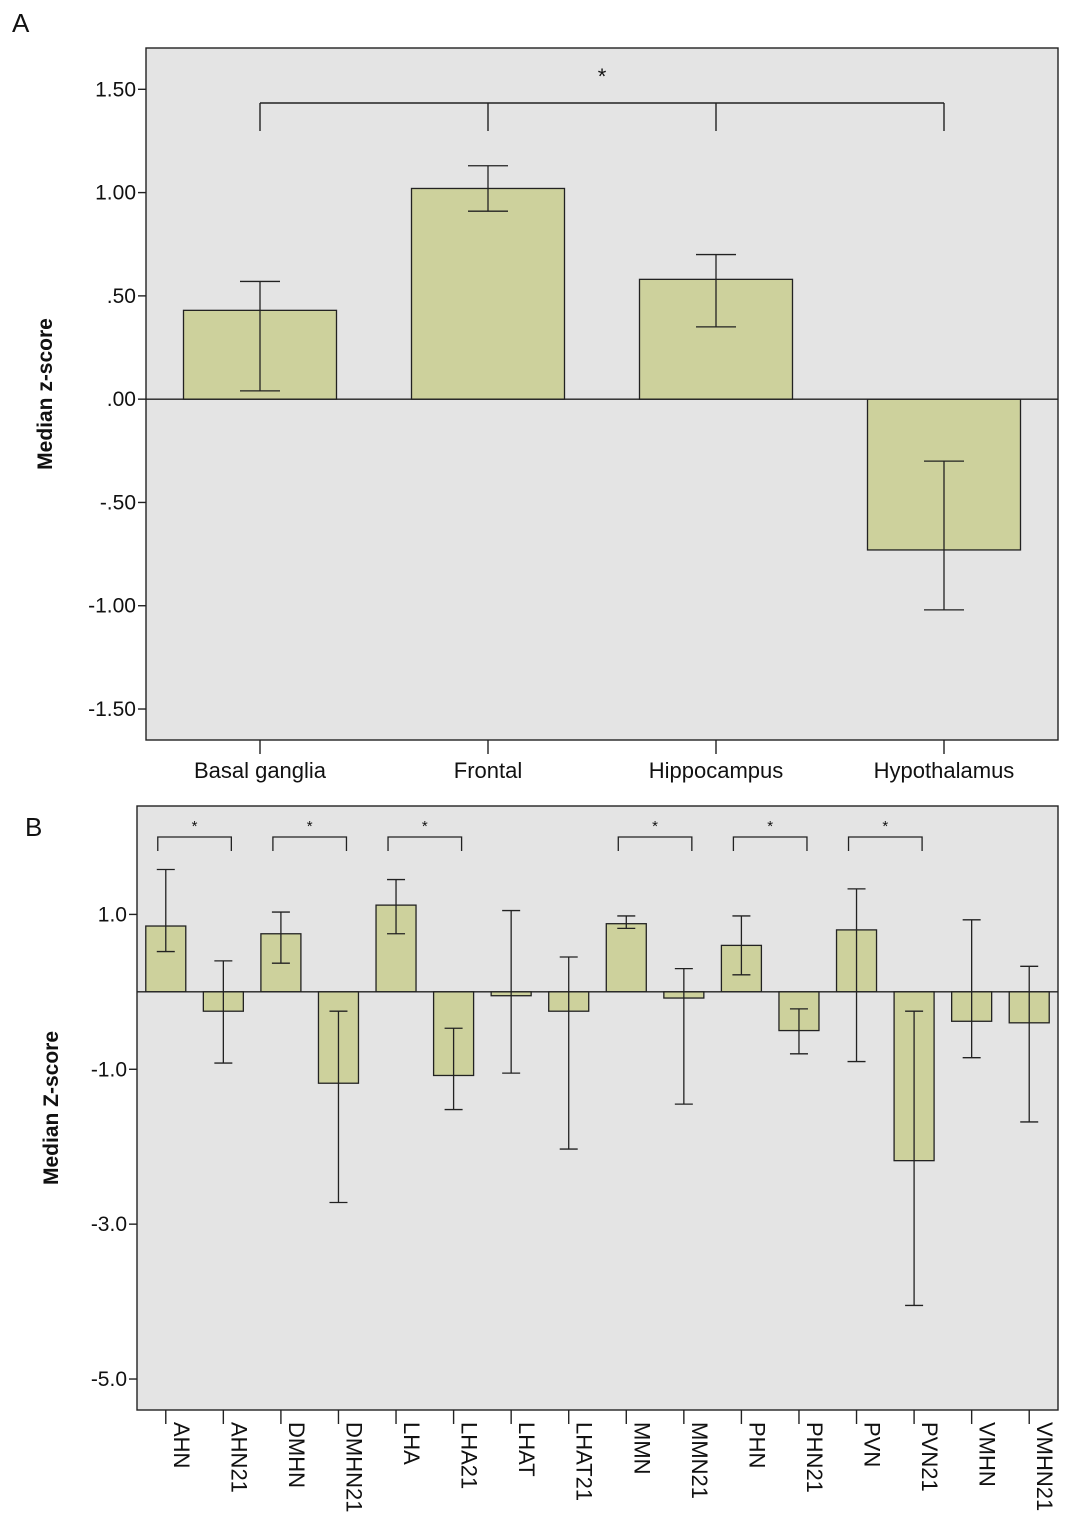 This screenshot has height=1515, width=1070. I want to click on y-tick-label: -1.00, so click(112, 606).